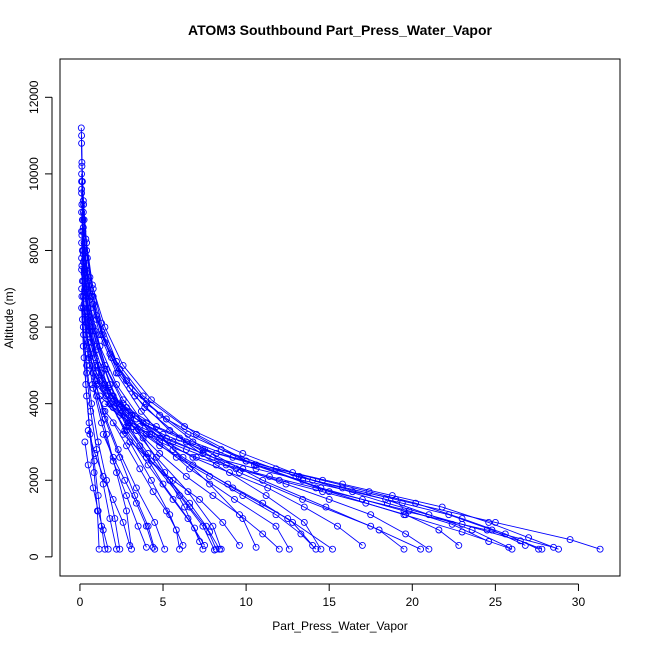  What do you see at coordinates (579, 602) in the screenshot?
I see `x-tick-label: 30` at bounding box center [579, 602].